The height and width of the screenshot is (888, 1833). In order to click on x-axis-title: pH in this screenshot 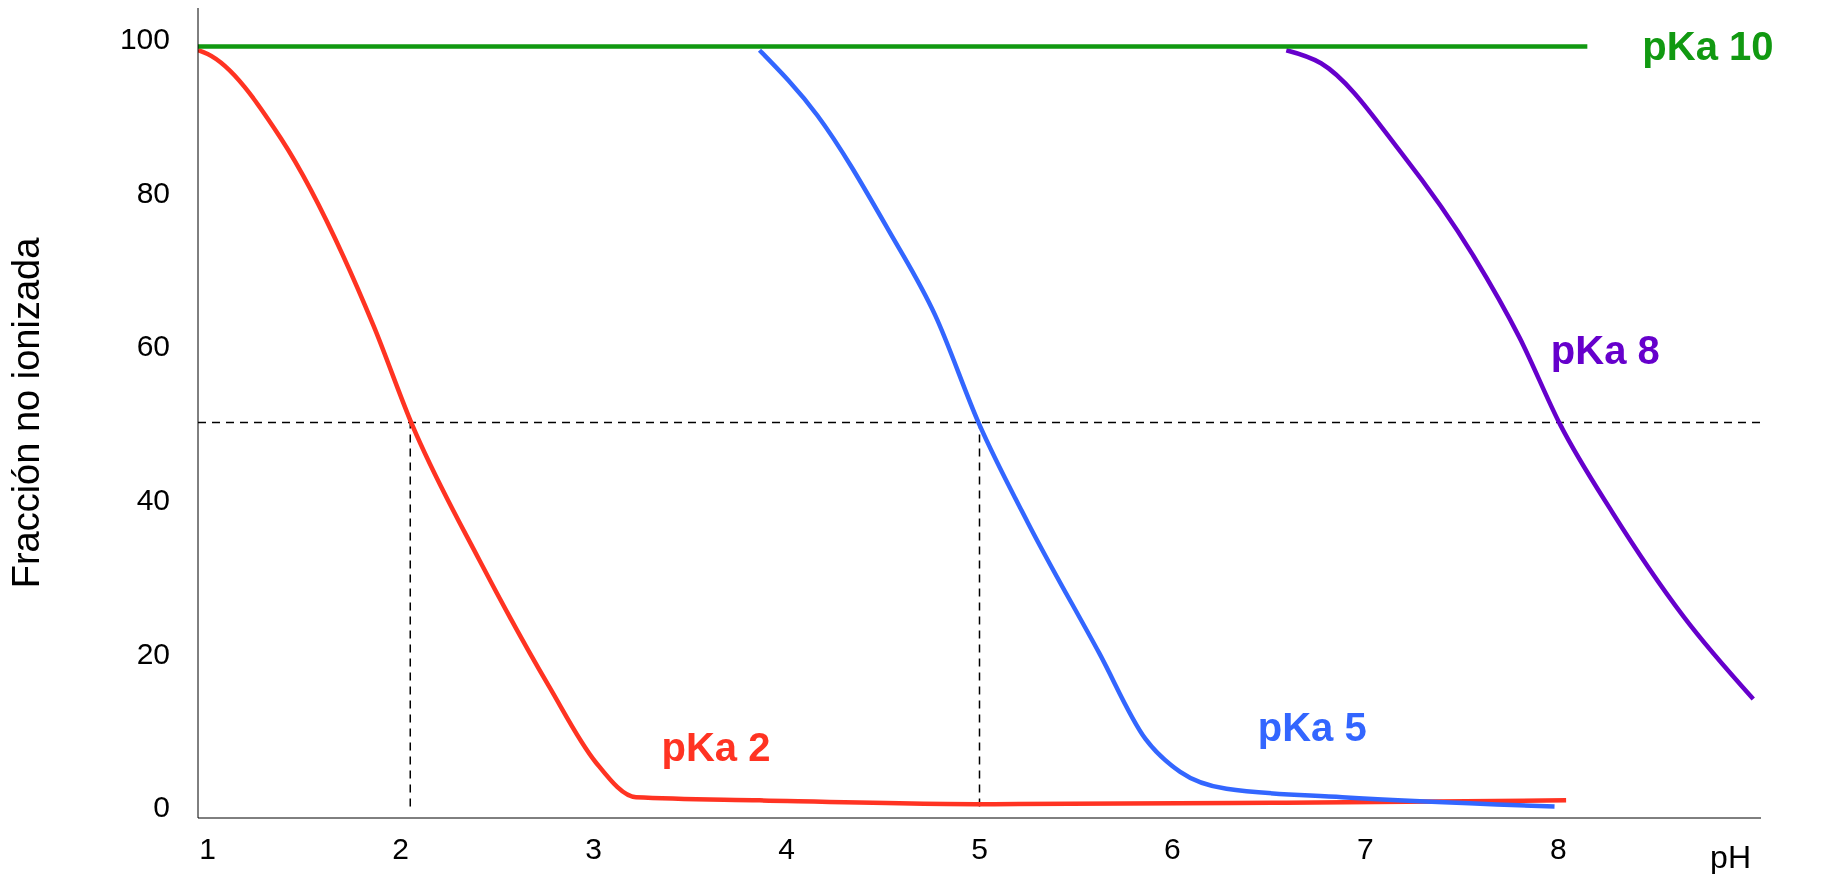, I will do `click(1730, 857)`.